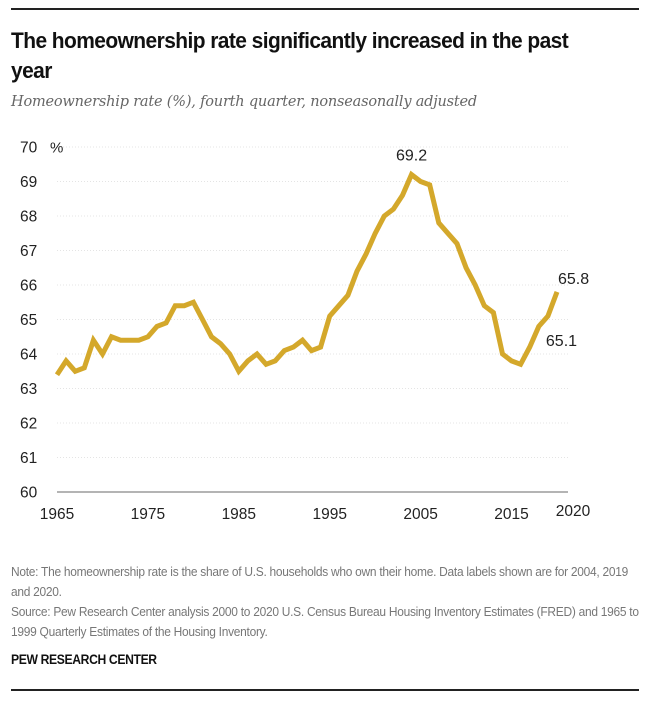 The image size is (651, 701). Describe the element at coordinates (29, 493) in the screenshot. I see `y-tick-label: 60` at that location.